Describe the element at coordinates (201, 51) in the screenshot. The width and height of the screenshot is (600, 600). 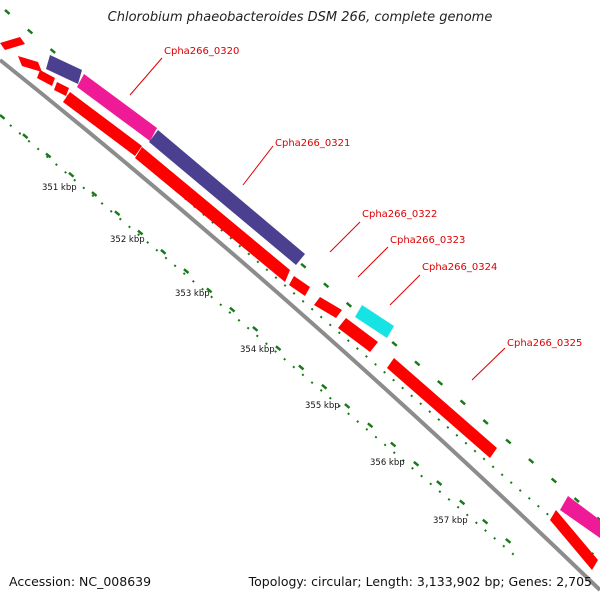
I see `gene-label: Cpha266_0320` at that location.